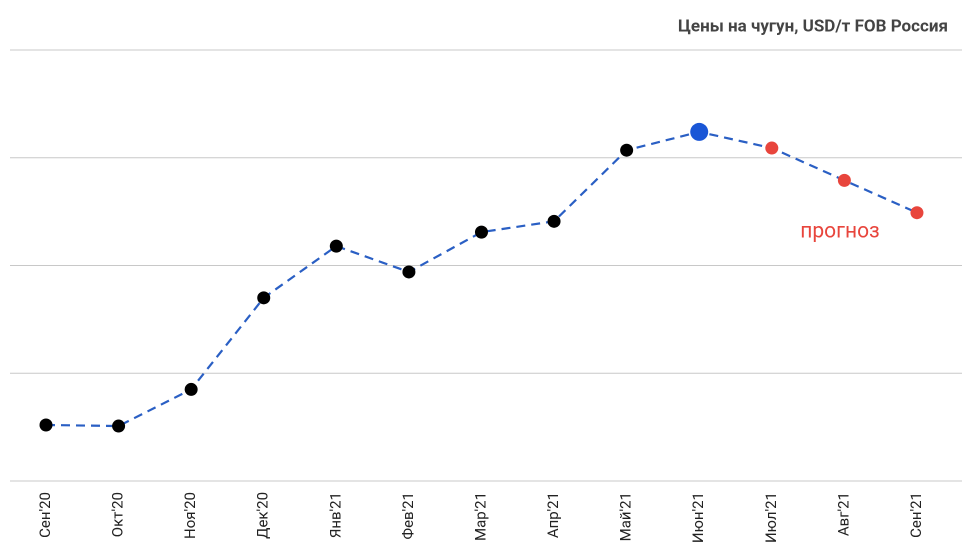 This screenshot has height=544, width=962. Describe the element at coordinates (335, 515) in the screenshot. I see `x-tick-label: Янв'21` at that location.